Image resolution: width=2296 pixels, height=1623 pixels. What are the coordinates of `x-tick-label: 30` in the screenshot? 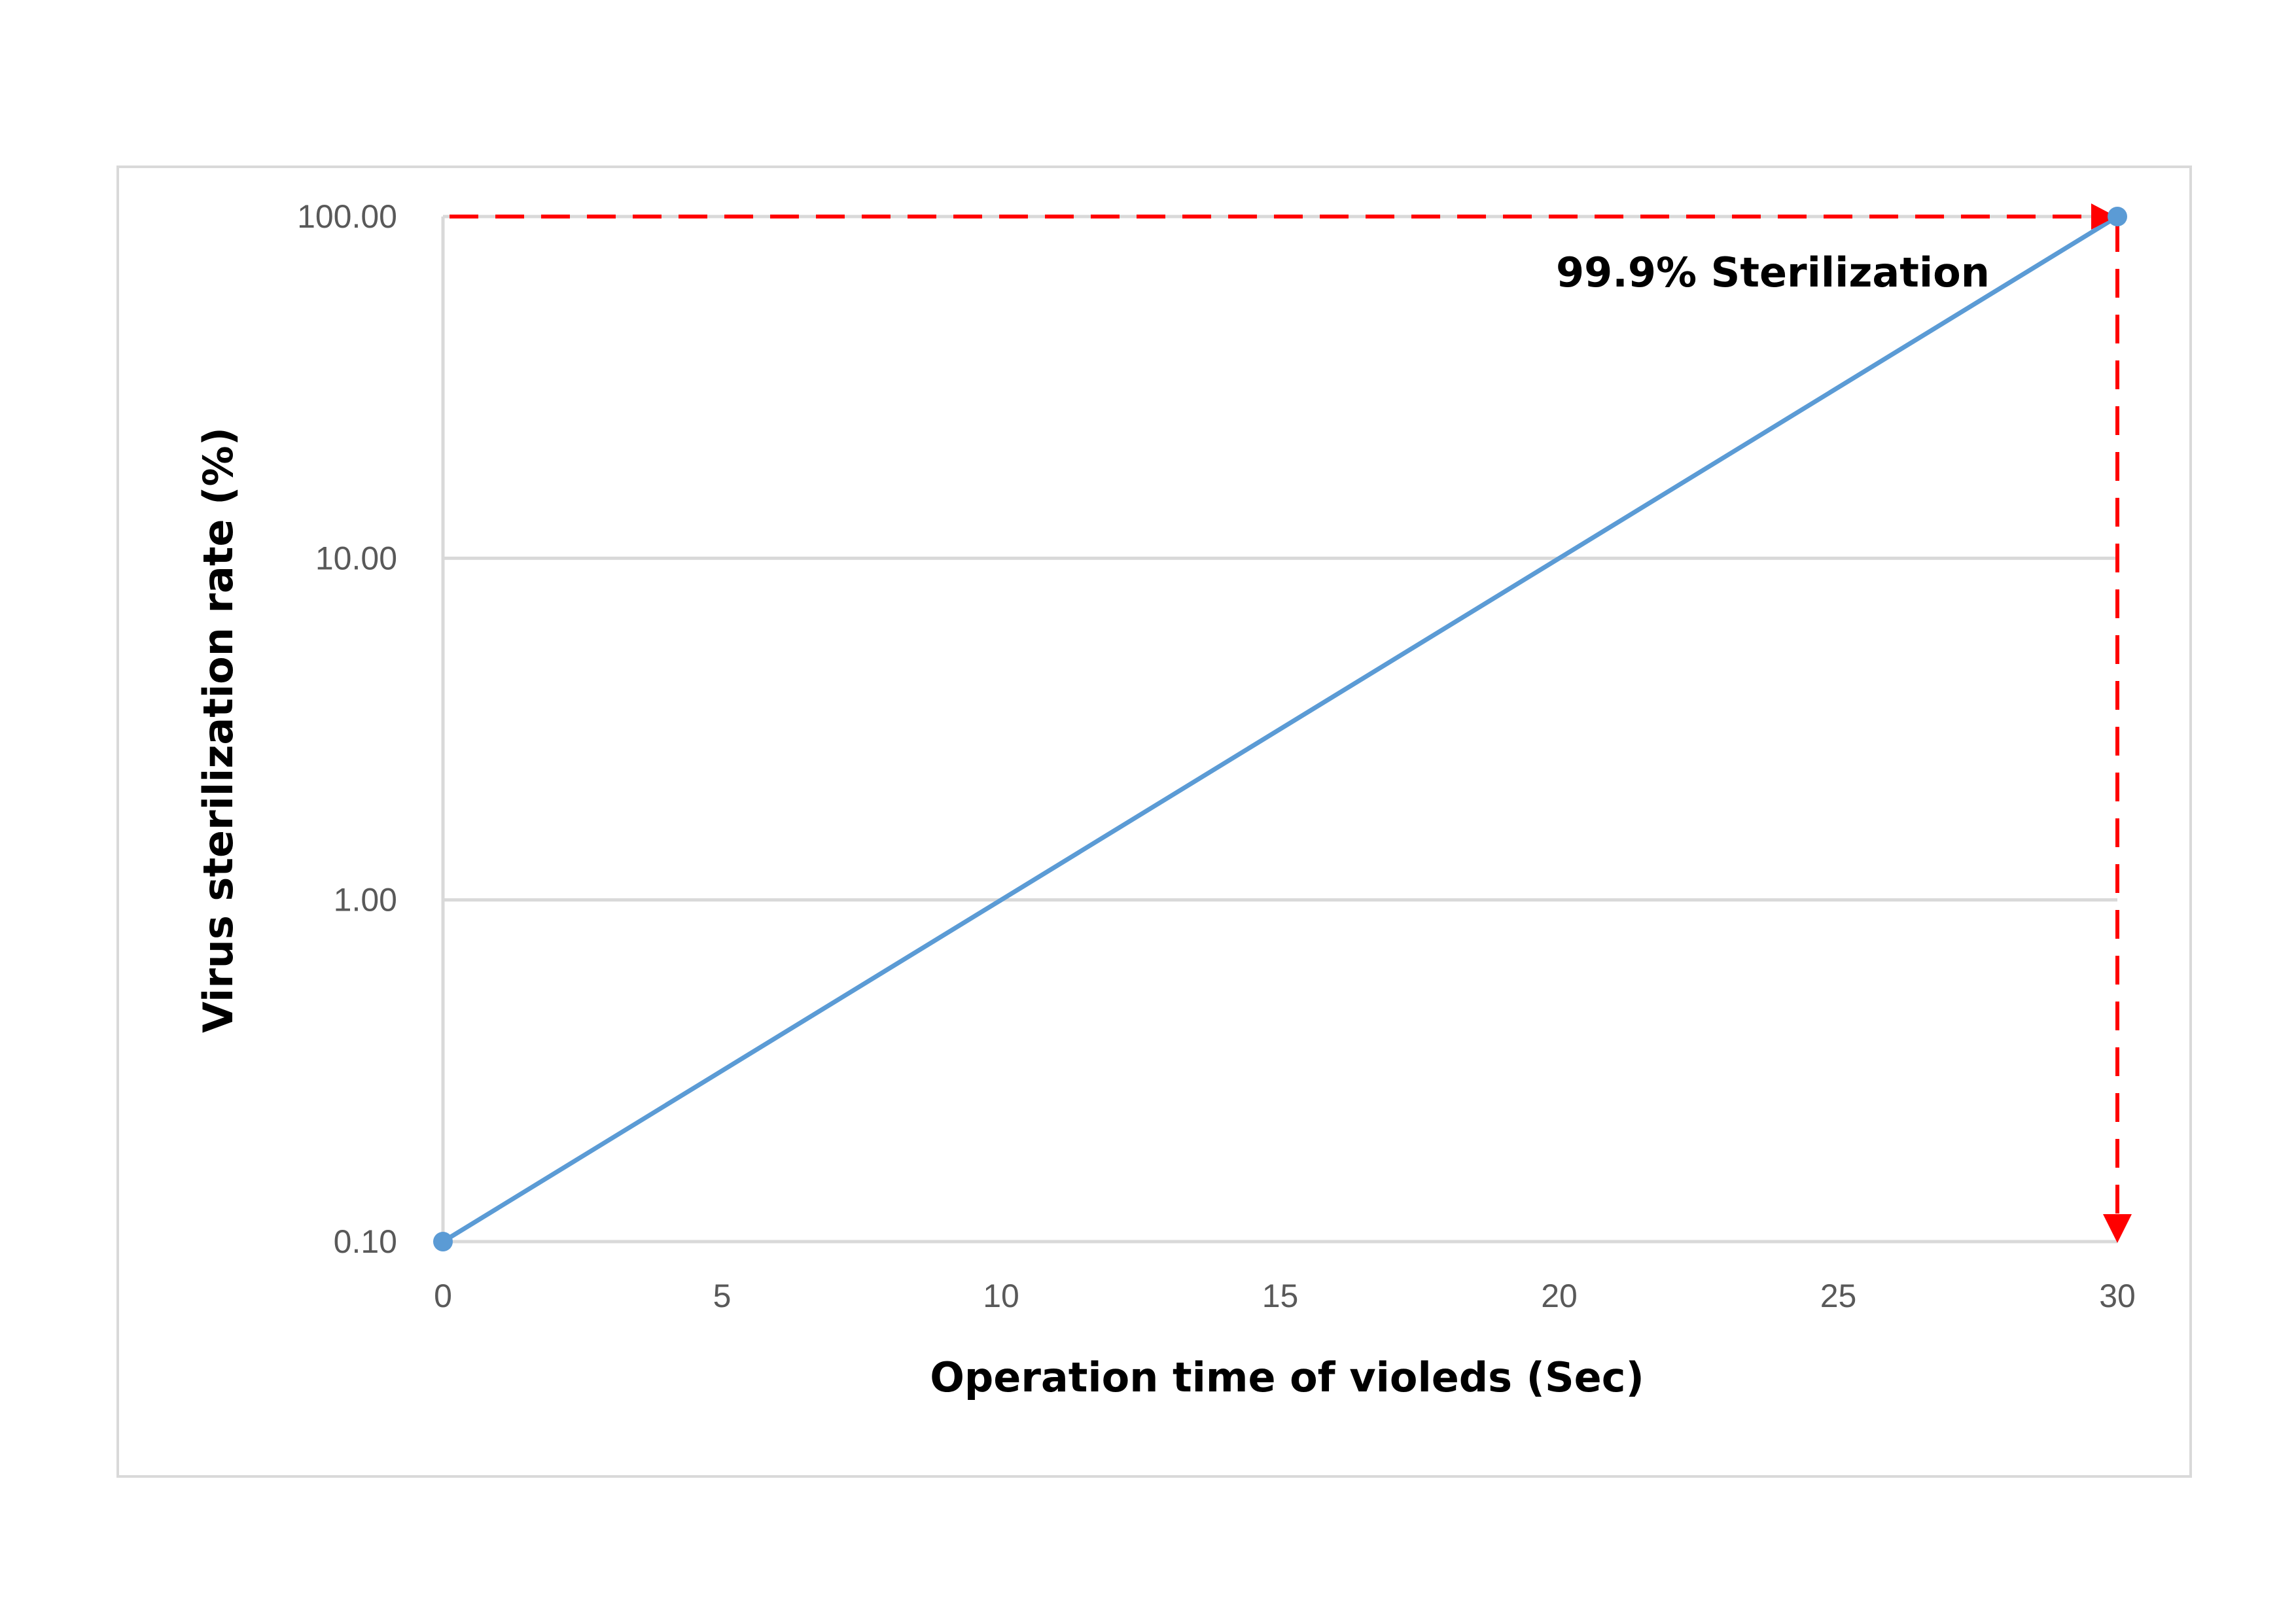 It's located at (2117, 1296).